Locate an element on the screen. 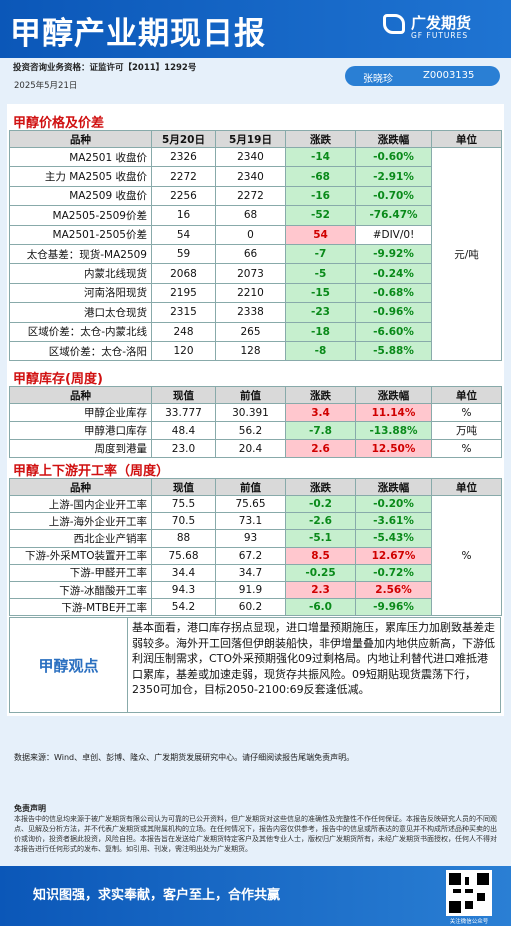 This screenshot has width=511, height=926. cell: 0 is located at coordinates (250, 234).